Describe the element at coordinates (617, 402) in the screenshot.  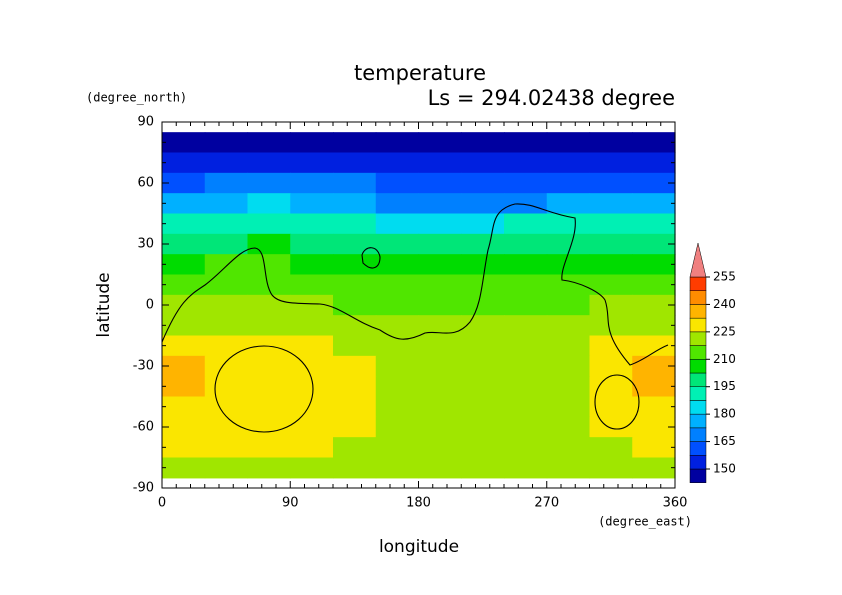
I see `contour-line` at that location.